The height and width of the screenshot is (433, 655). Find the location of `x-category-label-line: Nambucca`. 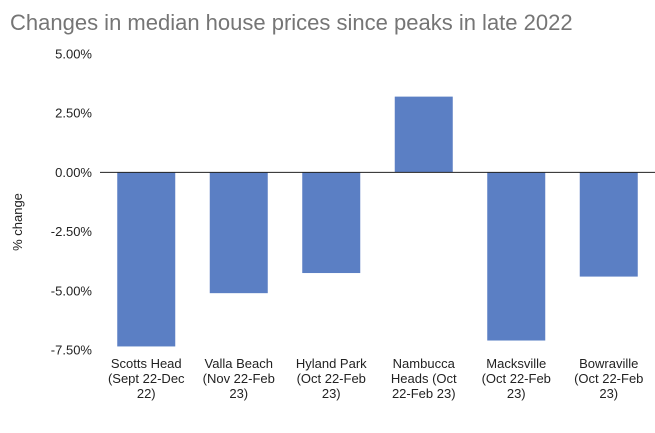

x-category-label-line: Nambucca is located at coordinates (424, 363).